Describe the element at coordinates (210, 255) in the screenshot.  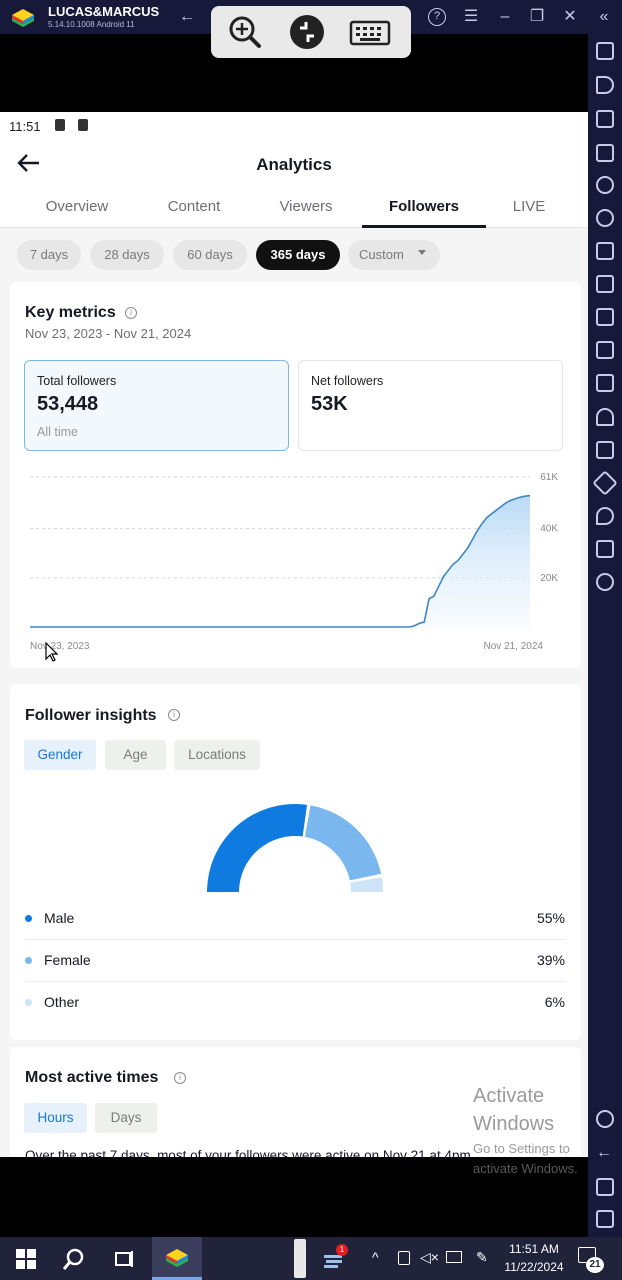
I see `chip-60-days: 60 days` at that location.